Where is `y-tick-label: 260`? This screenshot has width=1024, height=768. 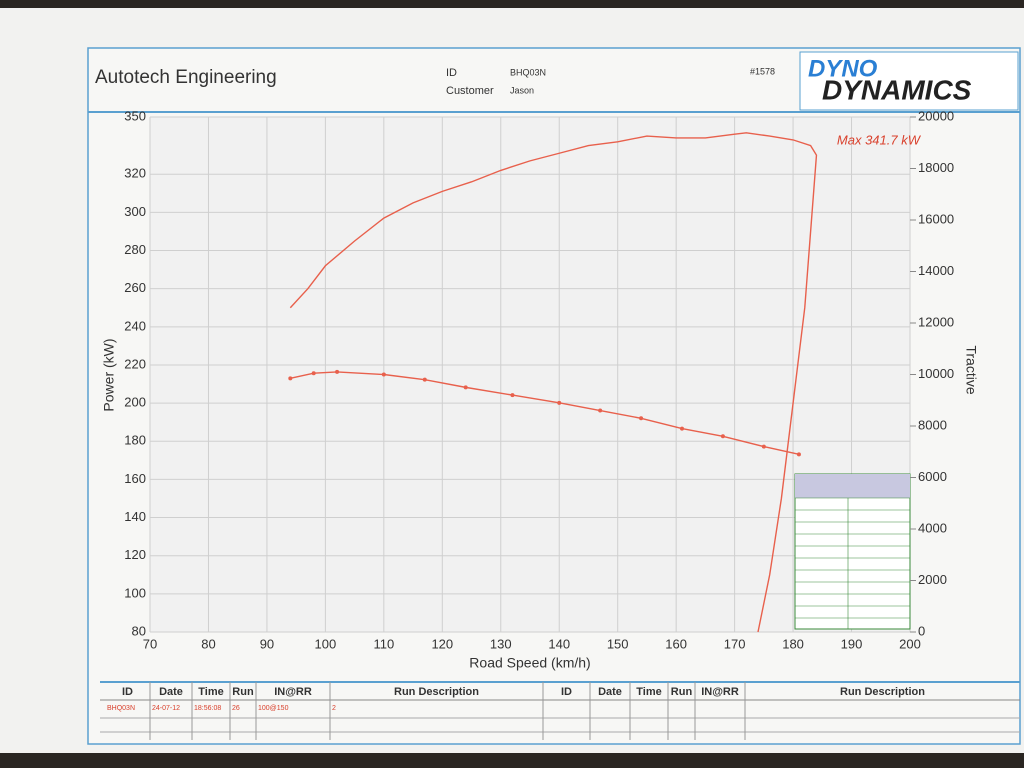 y-tick-label: 260 is located at coordinates (135, 287).